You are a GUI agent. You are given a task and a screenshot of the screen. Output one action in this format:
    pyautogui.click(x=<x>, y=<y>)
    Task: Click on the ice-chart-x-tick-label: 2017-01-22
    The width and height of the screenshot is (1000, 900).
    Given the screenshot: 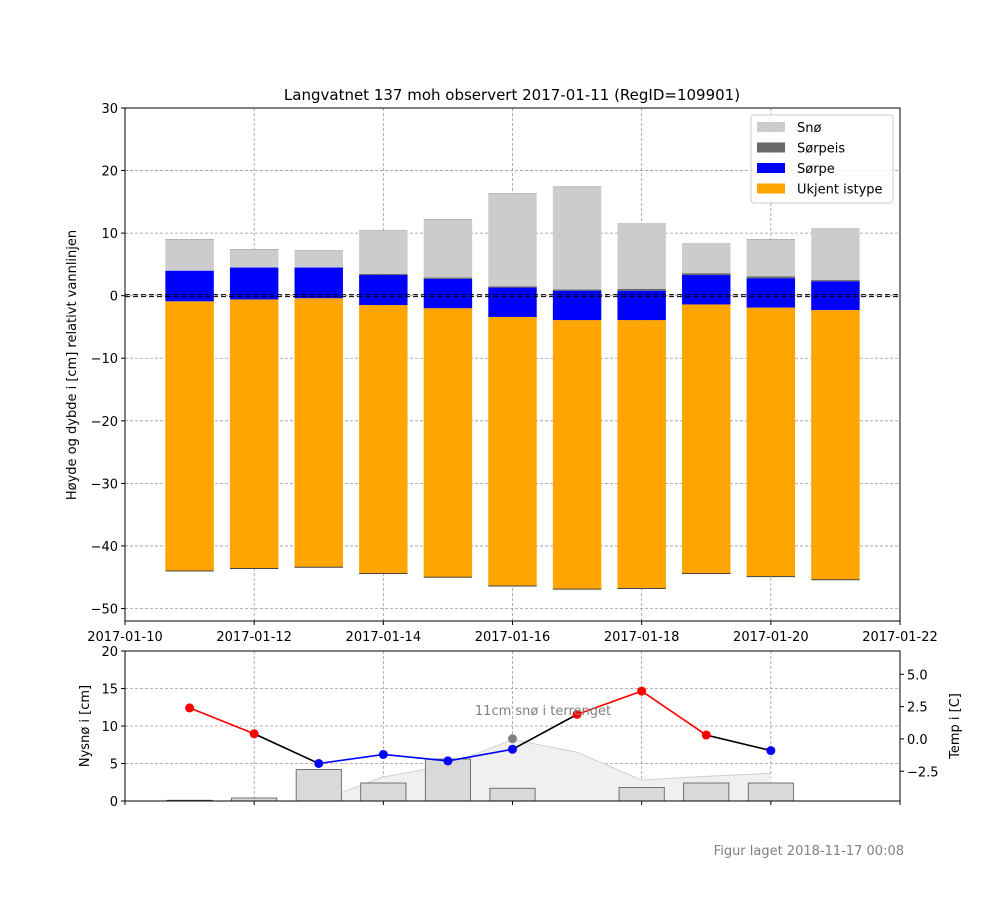 What is the action you would take?
    pyautogui.click(x=900, y=637)
    